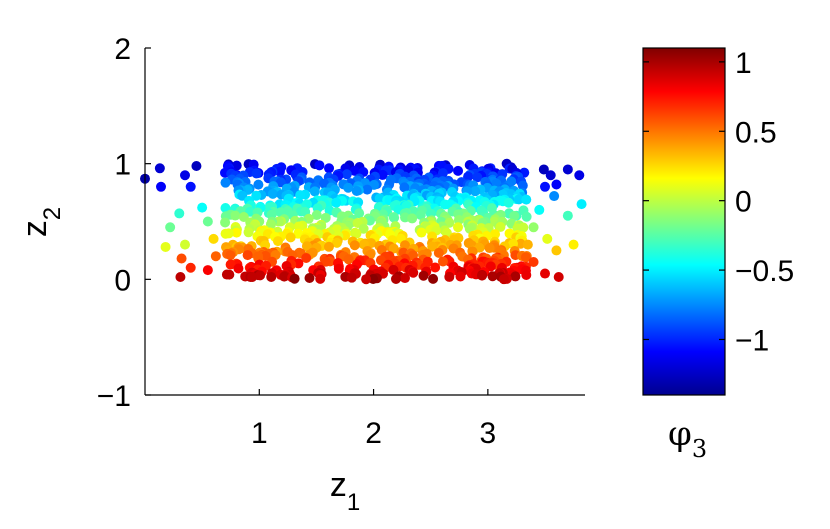 The width and height of the screenshot is (830, 529). What do you see at coordinates (684, 221) in the screenshot?
I see `colorbar-gradient` at bounding box center [684, 221].